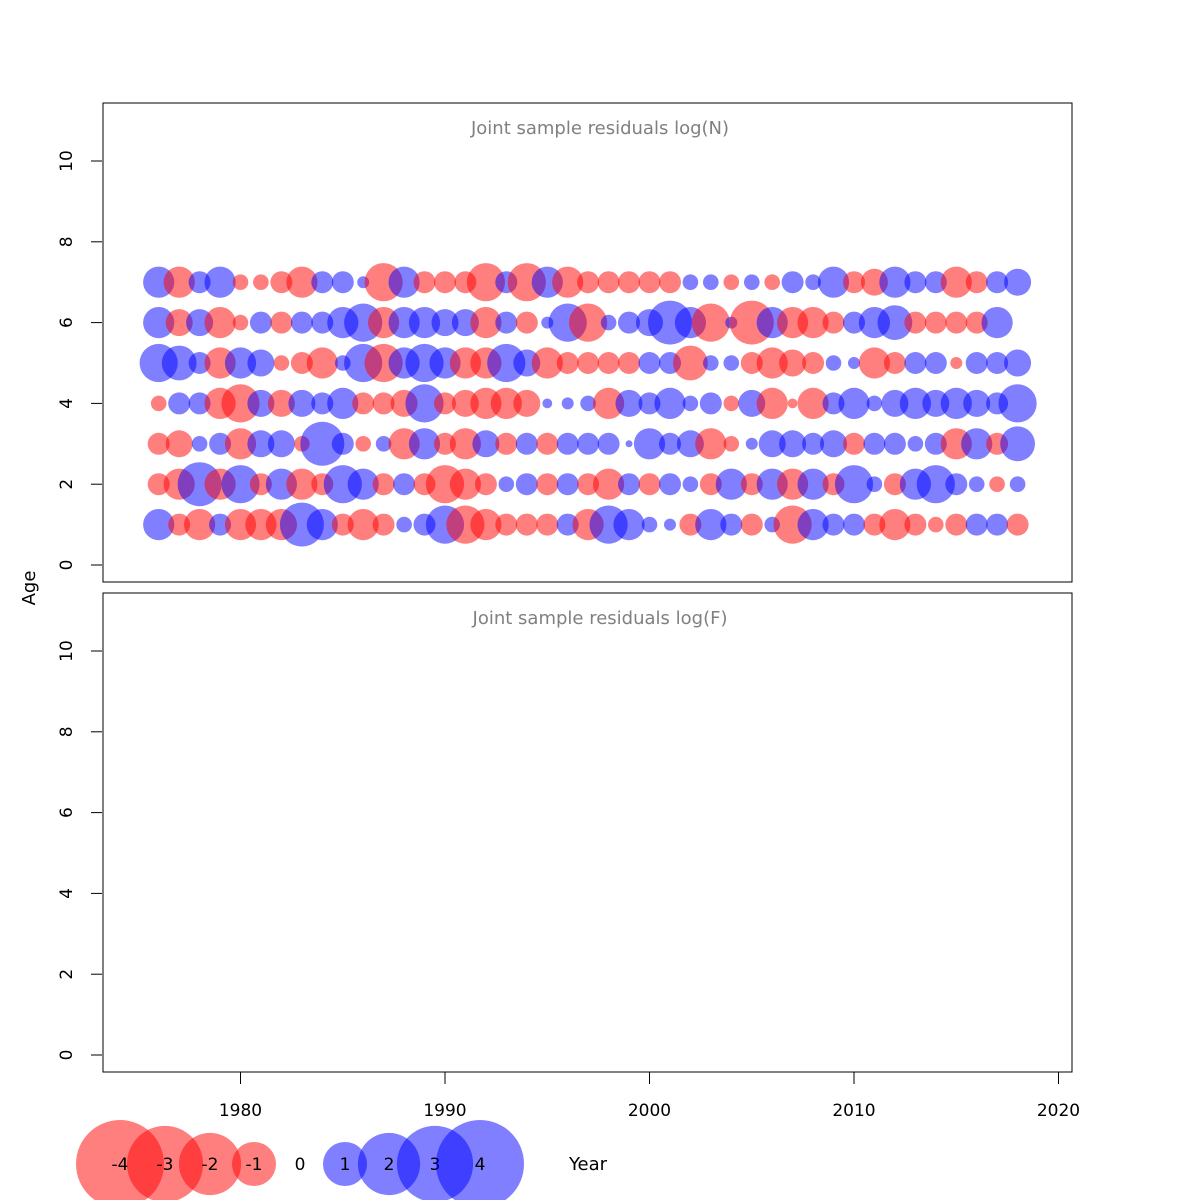 This screenshot has height=1204, width=1200. I want to click on log-n-bubble-age5-y2018, so click(1018, 363).